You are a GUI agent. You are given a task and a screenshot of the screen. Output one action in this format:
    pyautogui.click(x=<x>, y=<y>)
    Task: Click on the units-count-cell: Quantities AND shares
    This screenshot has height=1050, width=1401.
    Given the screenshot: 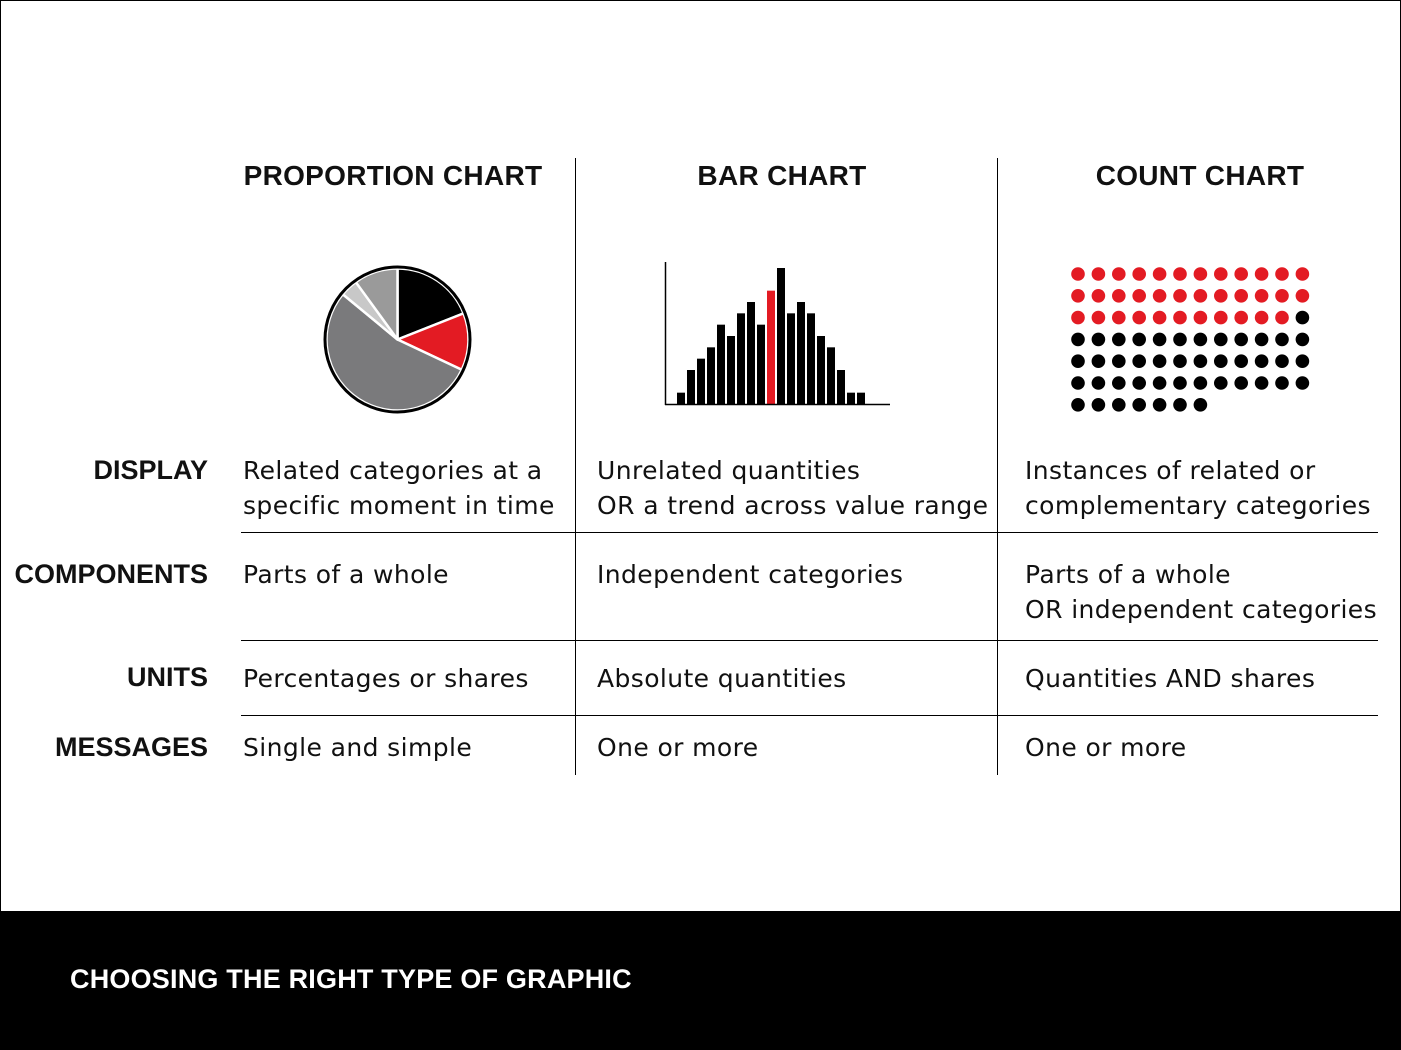 What is the action you would take?
    pyautogui.click(x=1170, y=678)
    